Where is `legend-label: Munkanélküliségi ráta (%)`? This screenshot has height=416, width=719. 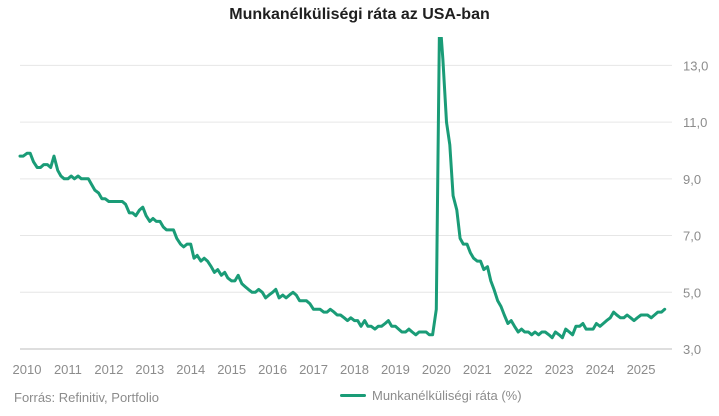 legend-label: Munkanélküliségi ráta (%) is located at coordinates (447, 395).